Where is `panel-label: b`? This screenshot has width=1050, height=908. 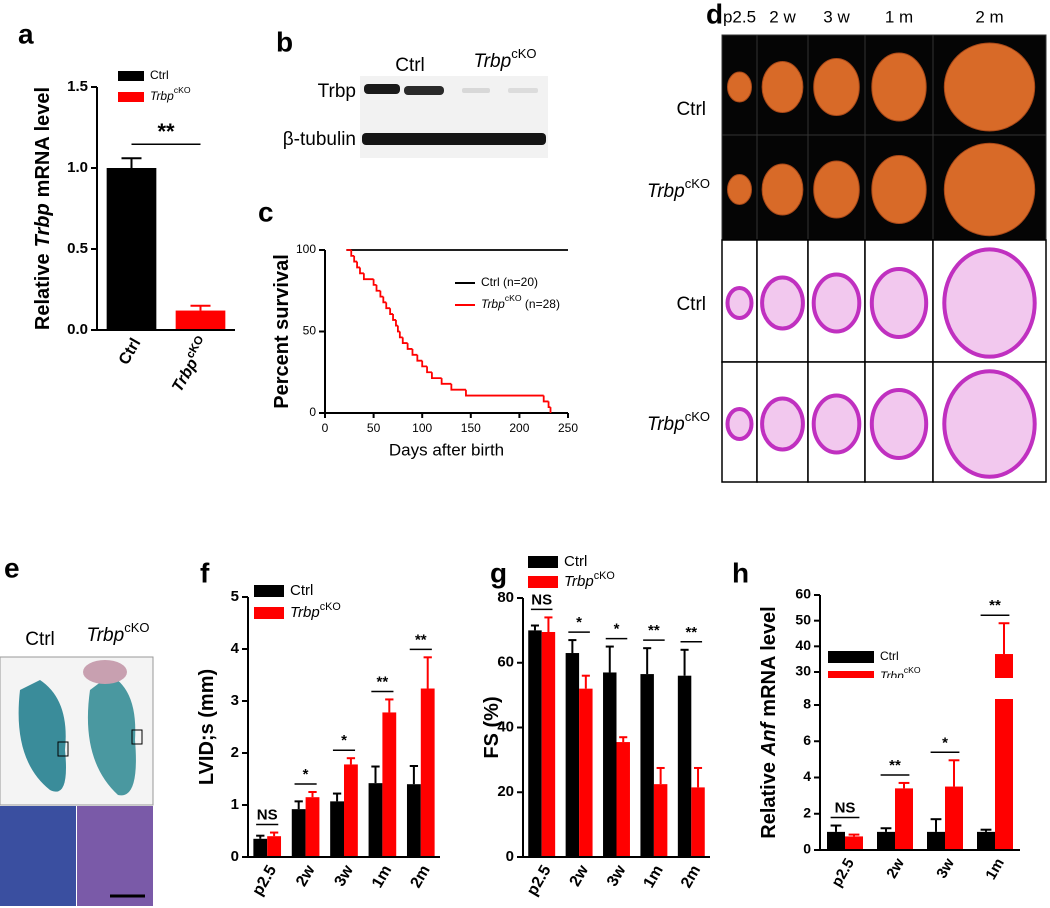 panel-label: b is located at coordinates (284, 41).